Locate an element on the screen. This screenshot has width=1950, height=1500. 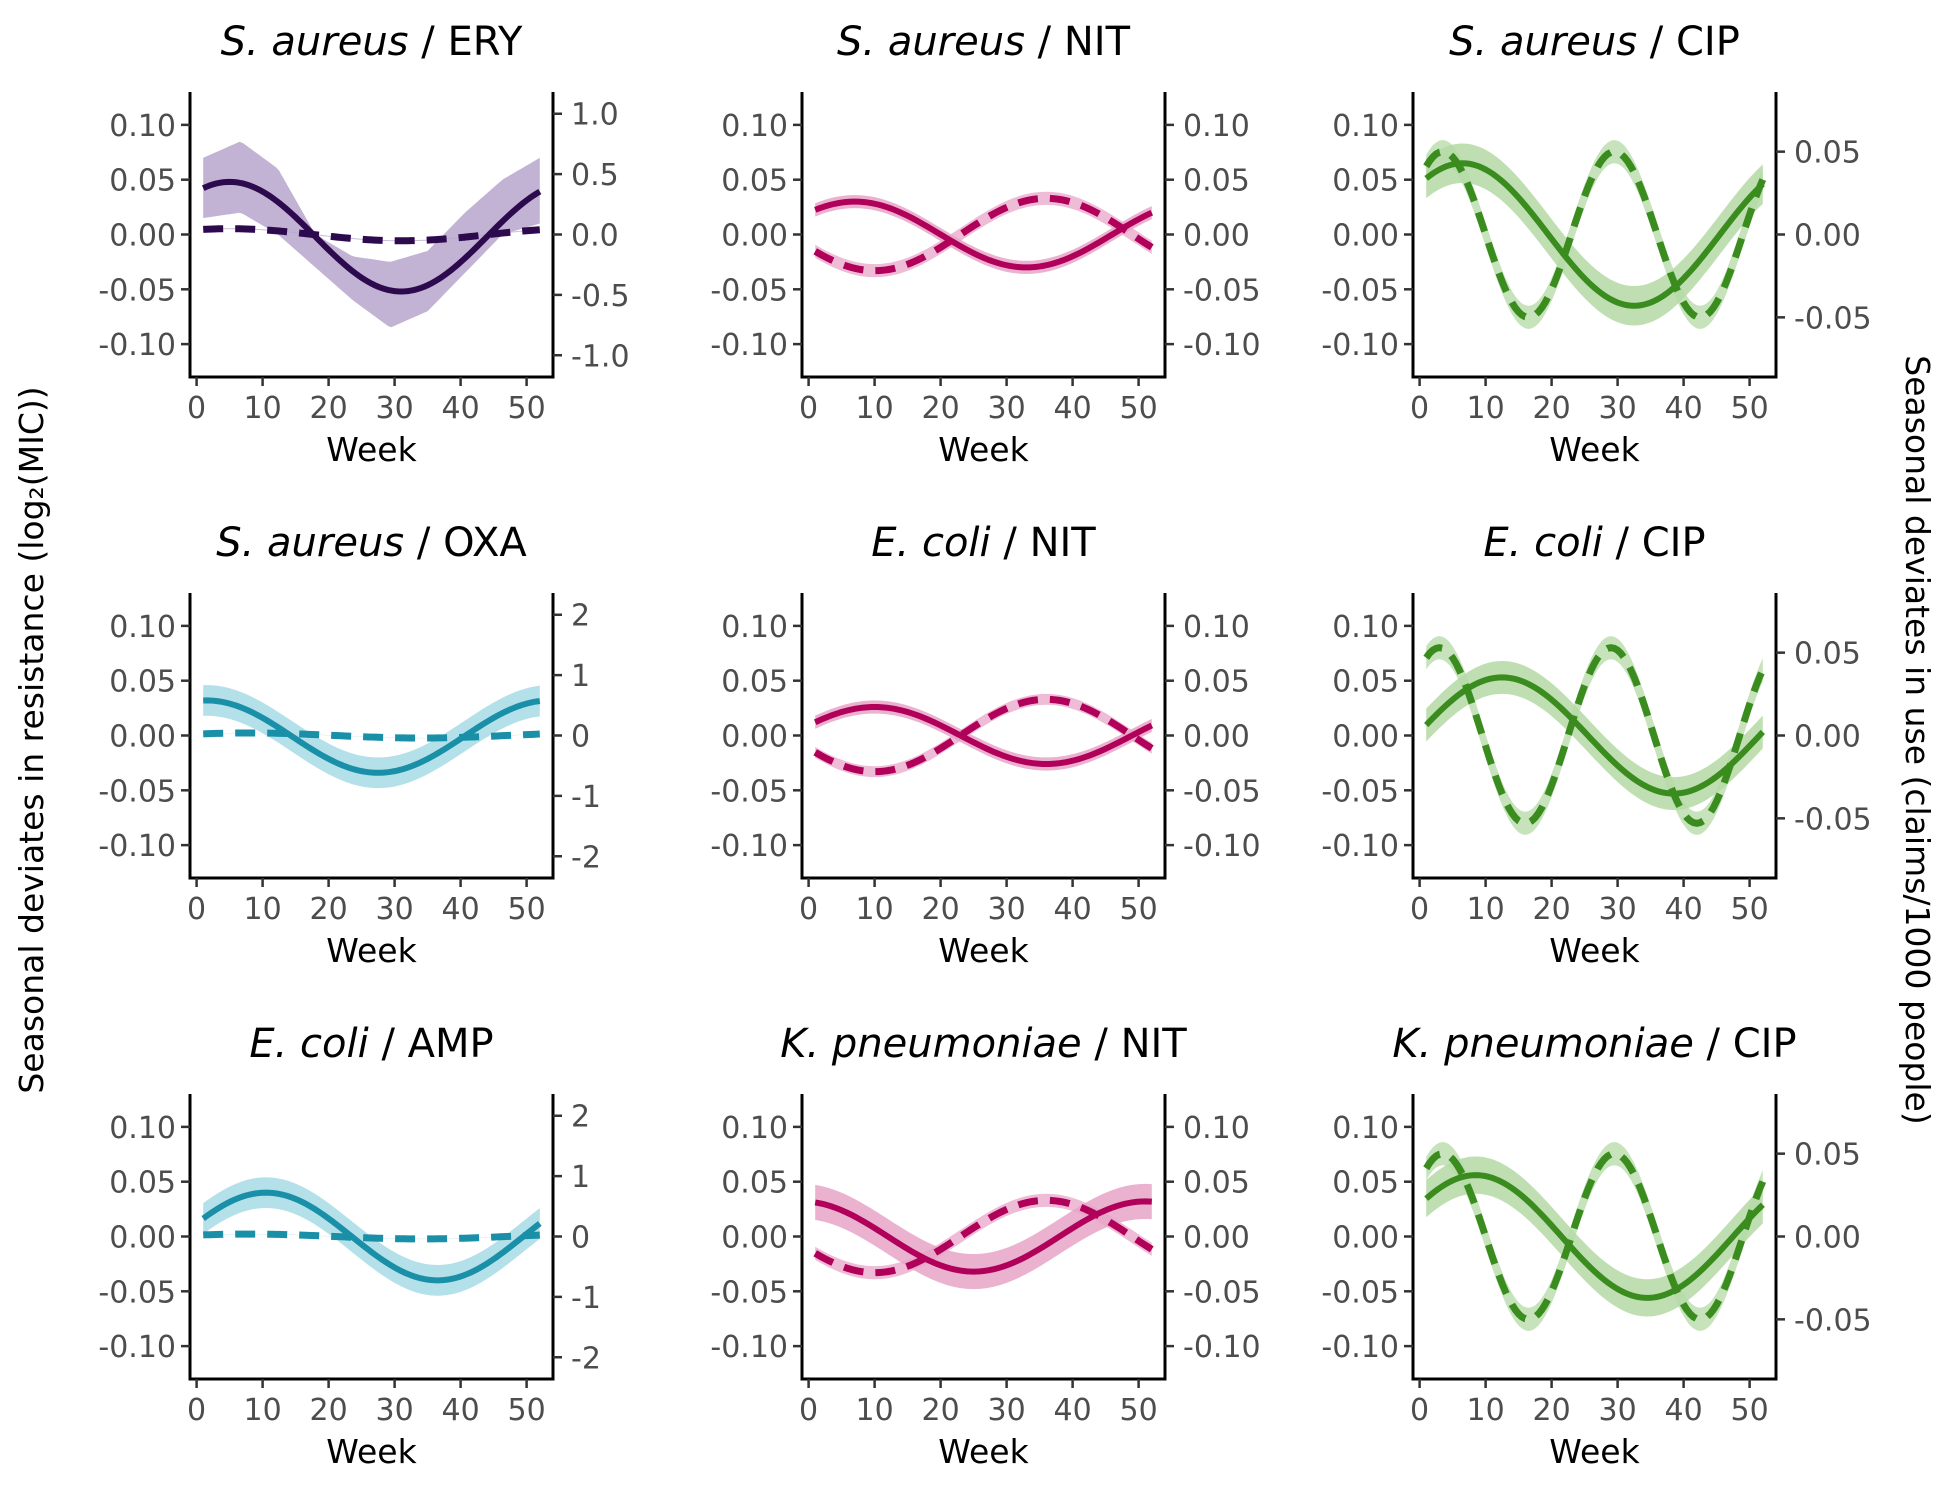
y-tick-label-right: 0.5 is located at coordinates (595, 175).